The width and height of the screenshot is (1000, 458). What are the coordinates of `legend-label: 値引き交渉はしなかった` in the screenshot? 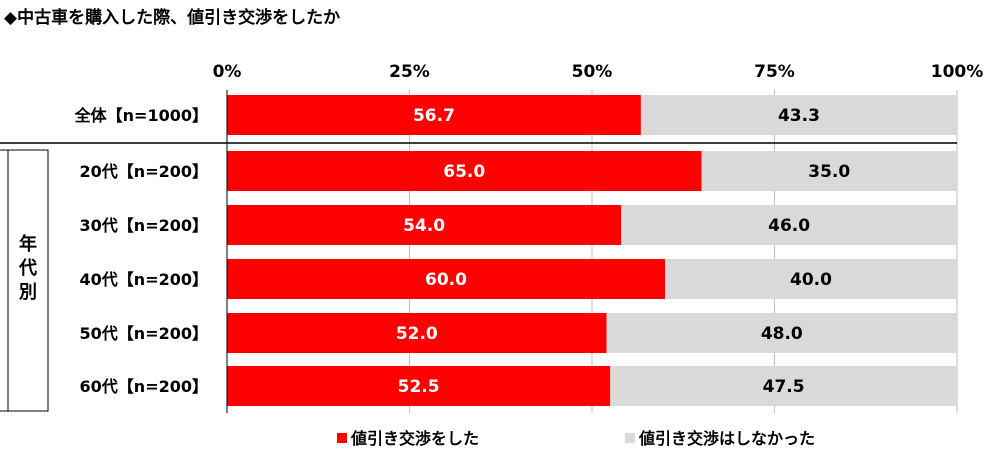 It's located at (726, 438).